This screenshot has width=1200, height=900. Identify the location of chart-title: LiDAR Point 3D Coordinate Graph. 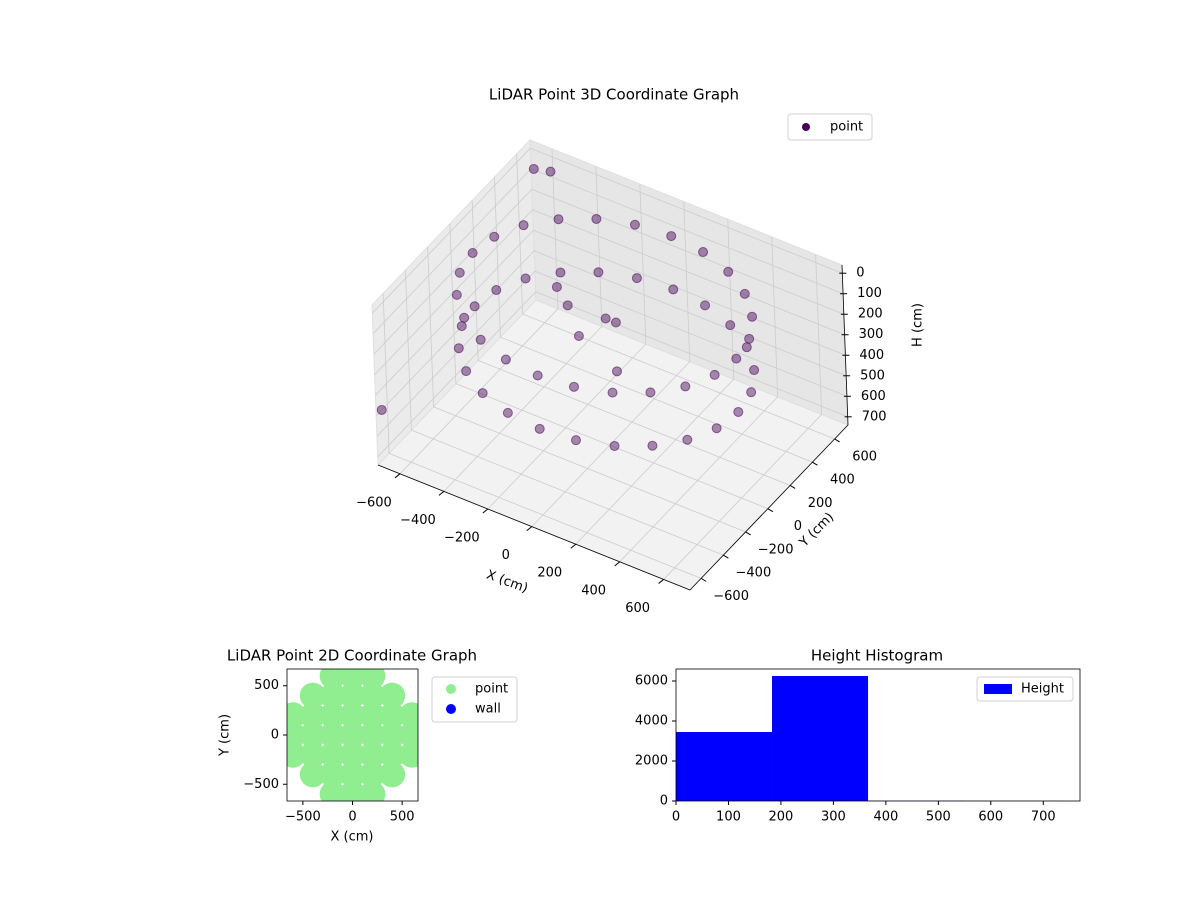
(614, 95).